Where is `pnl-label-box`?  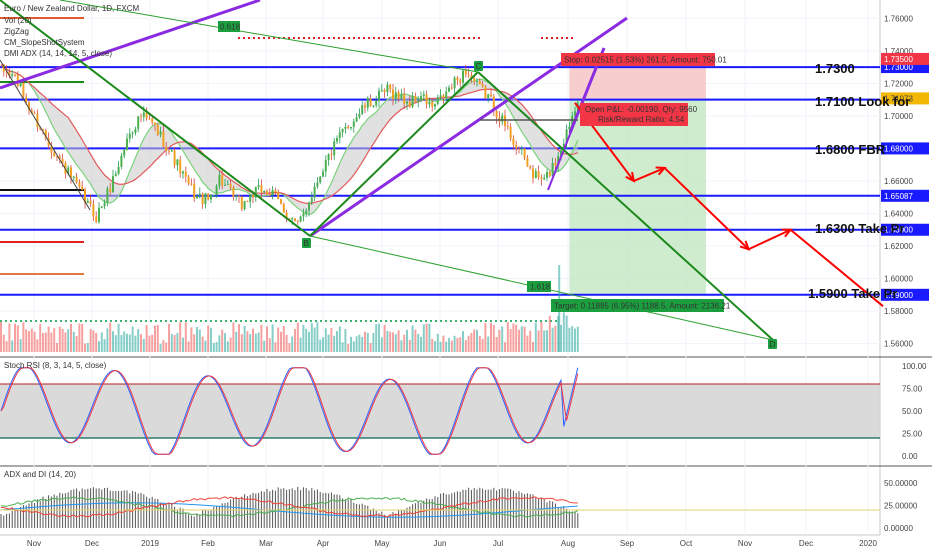 pnl-label-box is located at coordinates (634, 114).